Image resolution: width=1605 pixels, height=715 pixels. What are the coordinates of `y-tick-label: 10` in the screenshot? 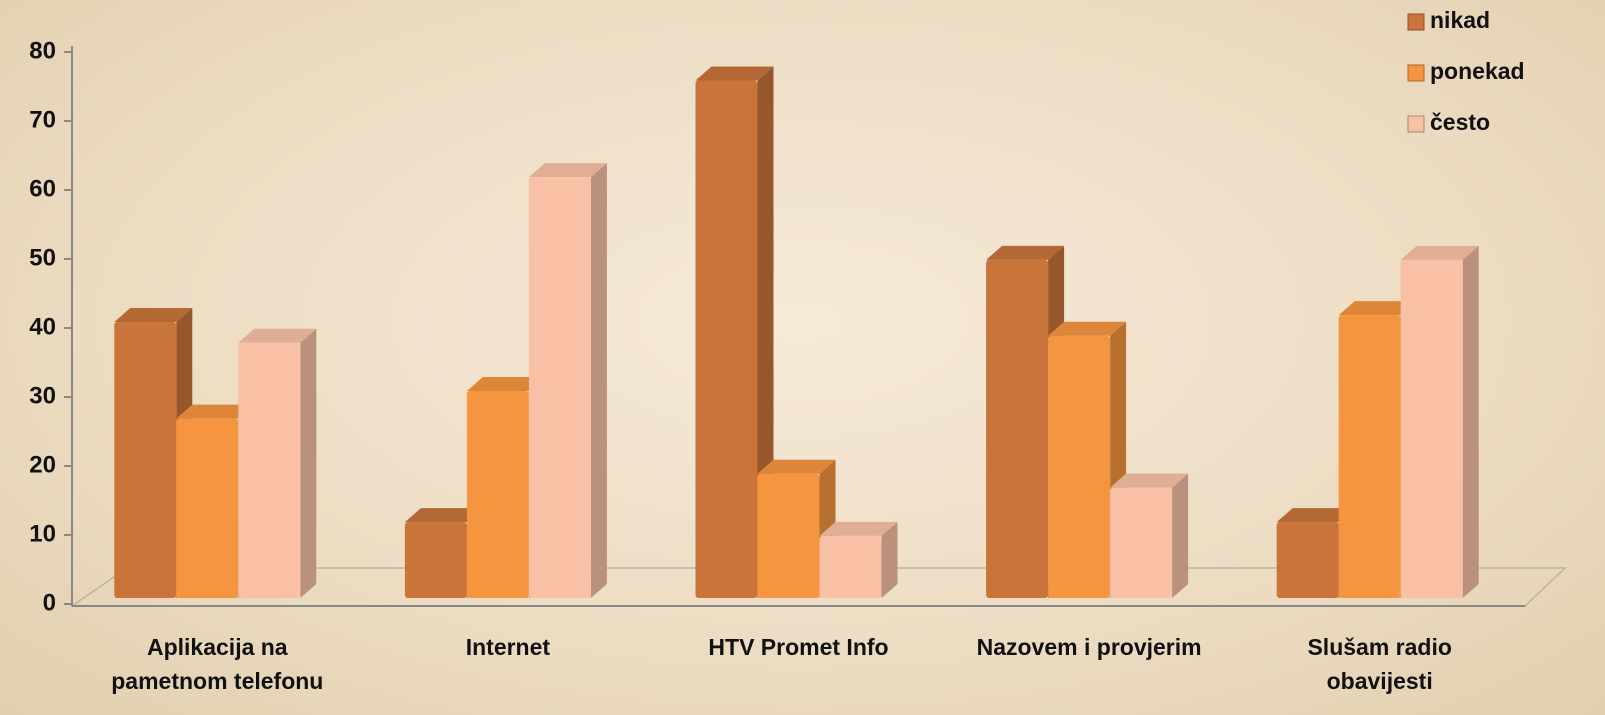 It's located at (42, 533).